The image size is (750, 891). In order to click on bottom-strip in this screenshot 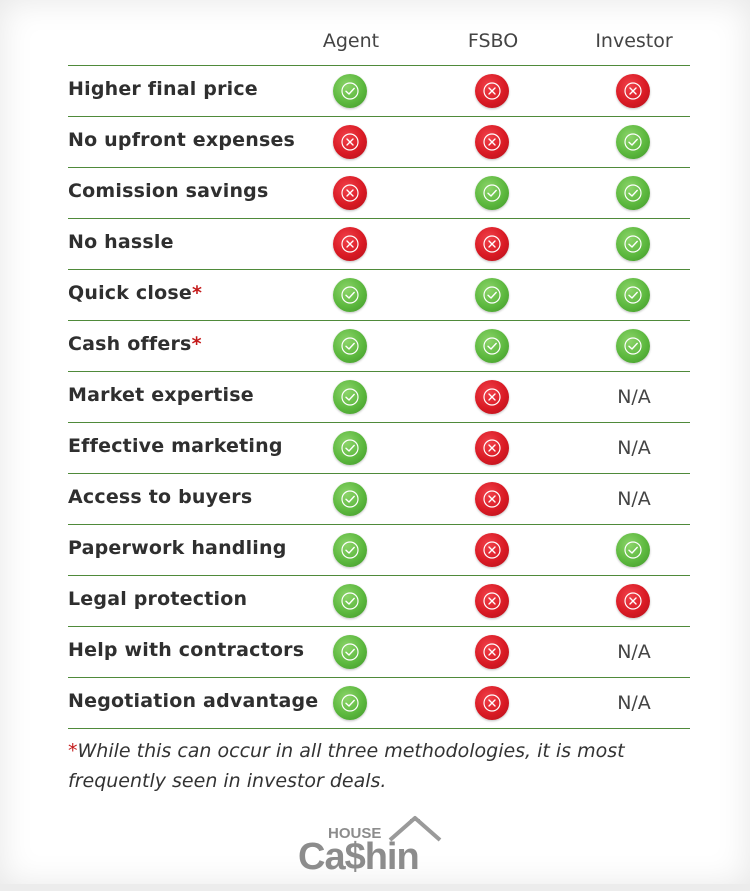, I will do `click(375, 887)`.